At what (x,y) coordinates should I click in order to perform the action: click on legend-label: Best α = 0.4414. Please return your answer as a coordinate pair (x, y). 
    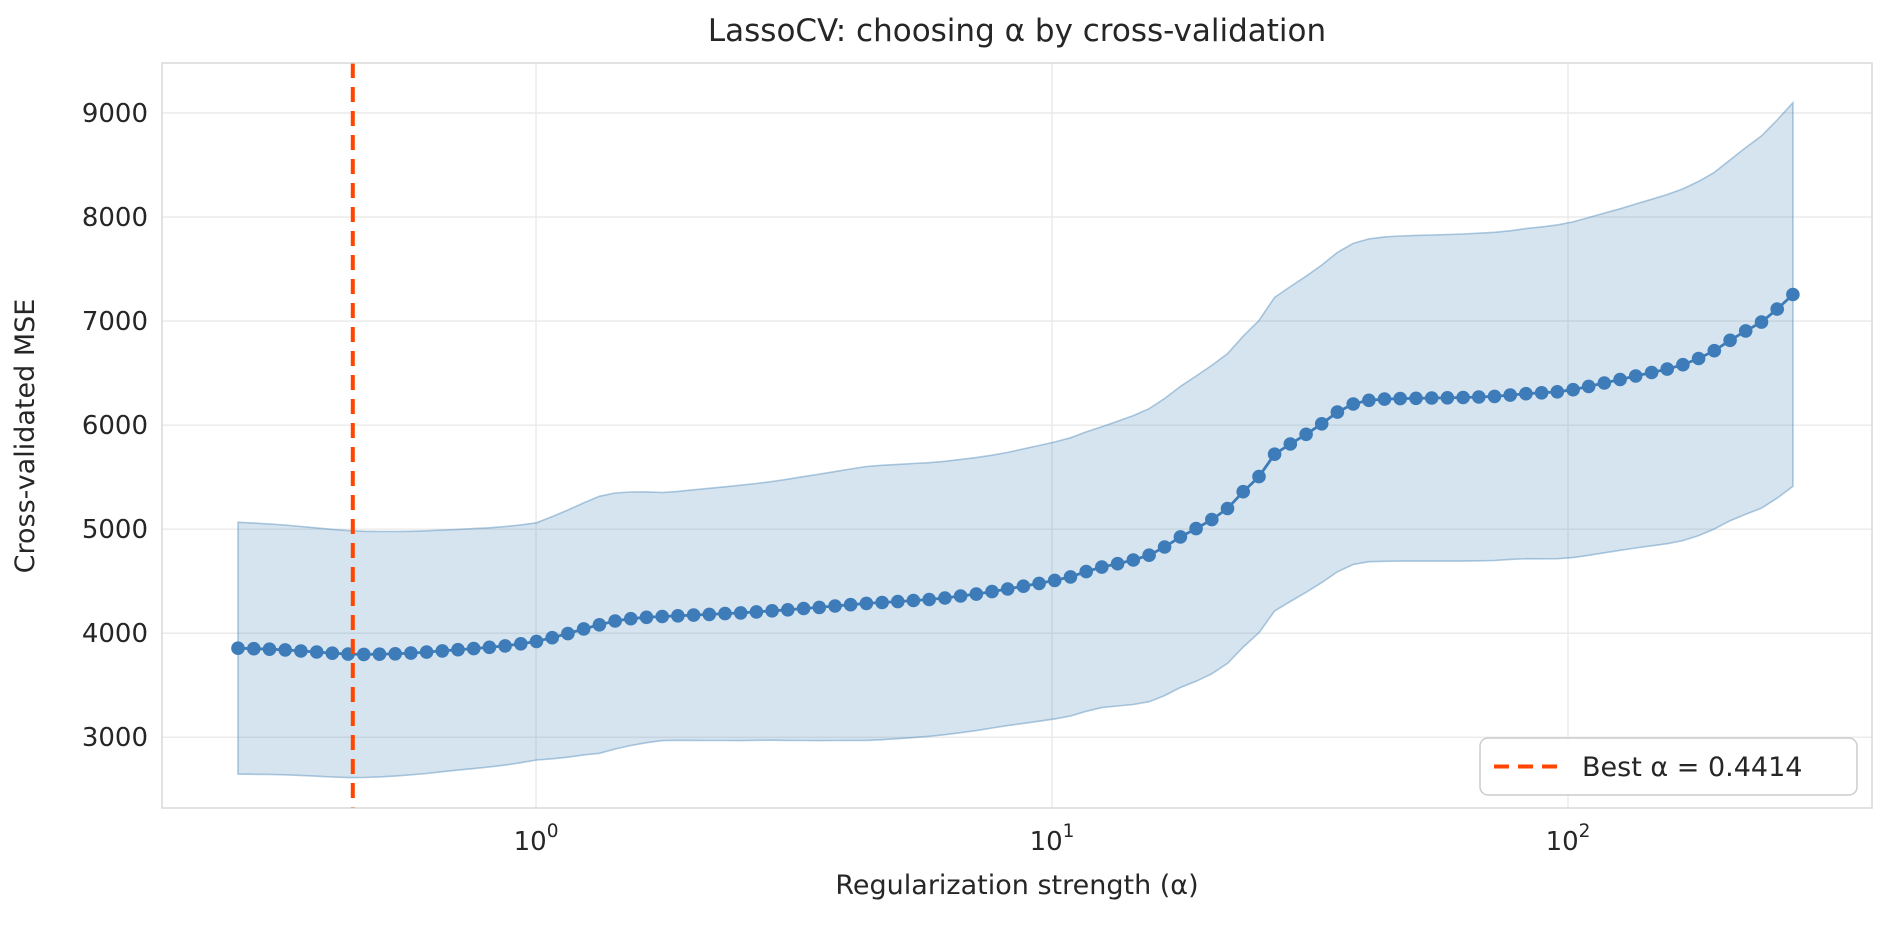
    Looking at the image, I should click on (1692, 767).